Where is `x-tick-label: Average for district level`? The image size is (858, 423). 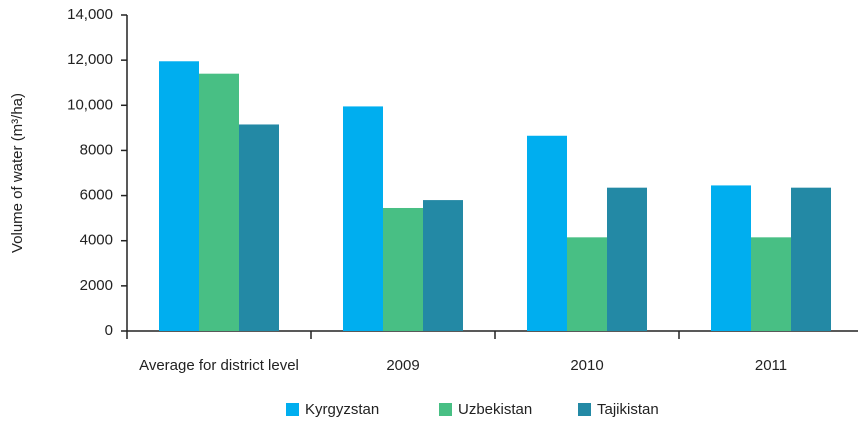 x-tick-label: Average for district level is located at coordinates (219, 365).